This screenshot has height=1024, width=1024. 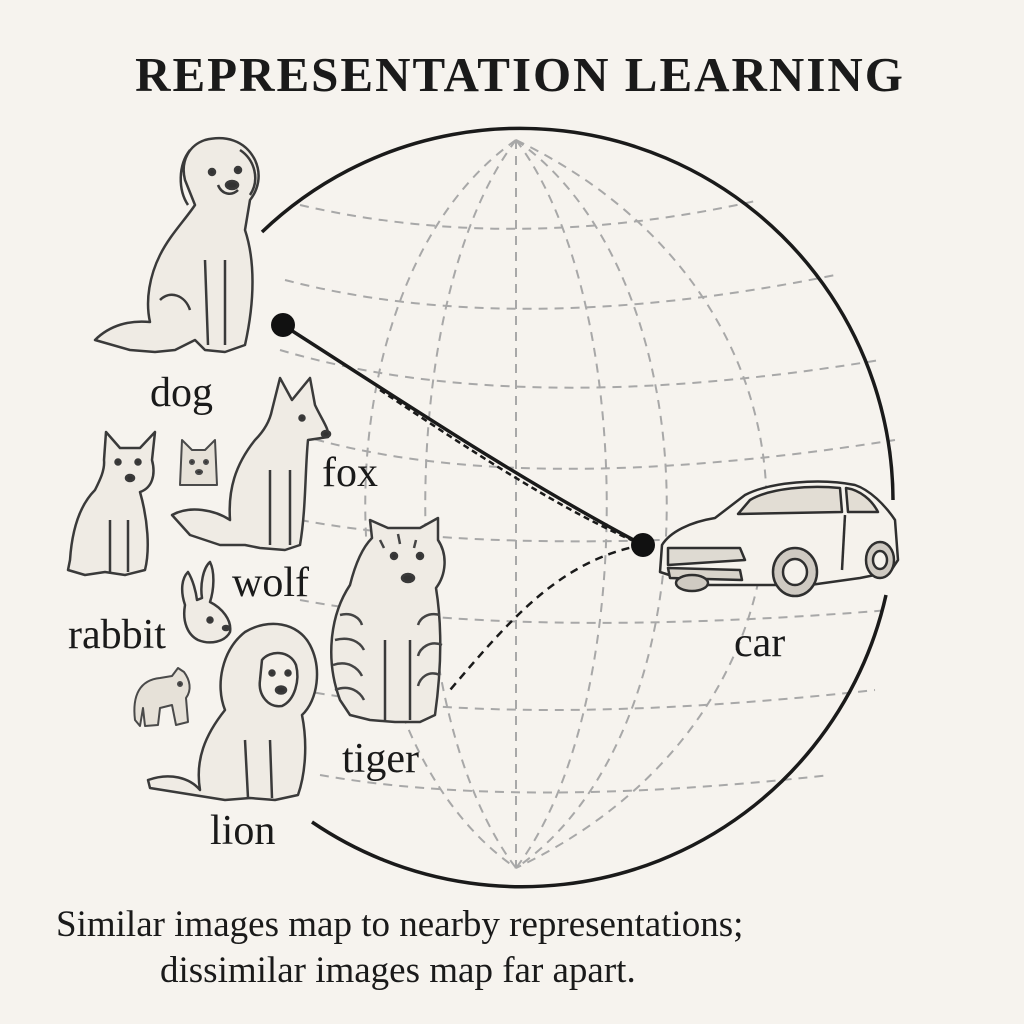 What do you see at coordinates (380, 759) in the screenshot?
I see `label-tiger: tiger` at bounding box center [380, 759].